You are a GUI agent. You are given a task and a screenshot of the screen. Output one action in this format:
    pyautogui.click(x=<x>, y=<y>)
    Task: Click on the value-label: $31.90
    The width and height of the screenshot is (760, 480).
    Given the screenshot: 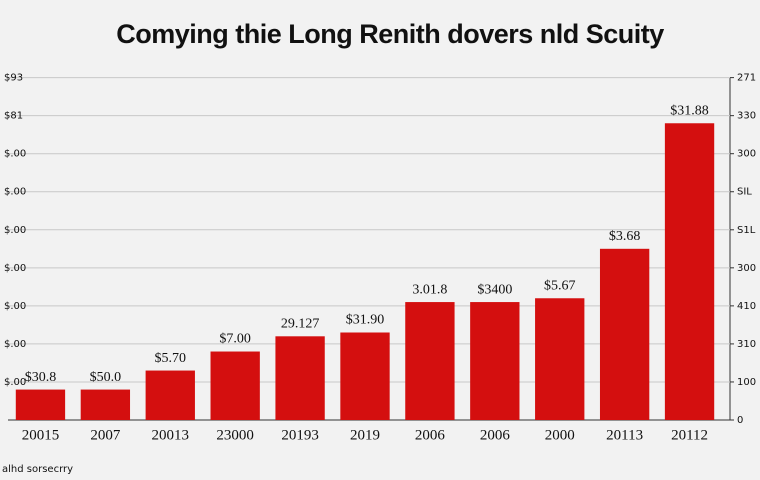 What is the action you would take?
    pyautogui.click(x=365, y=320)
    